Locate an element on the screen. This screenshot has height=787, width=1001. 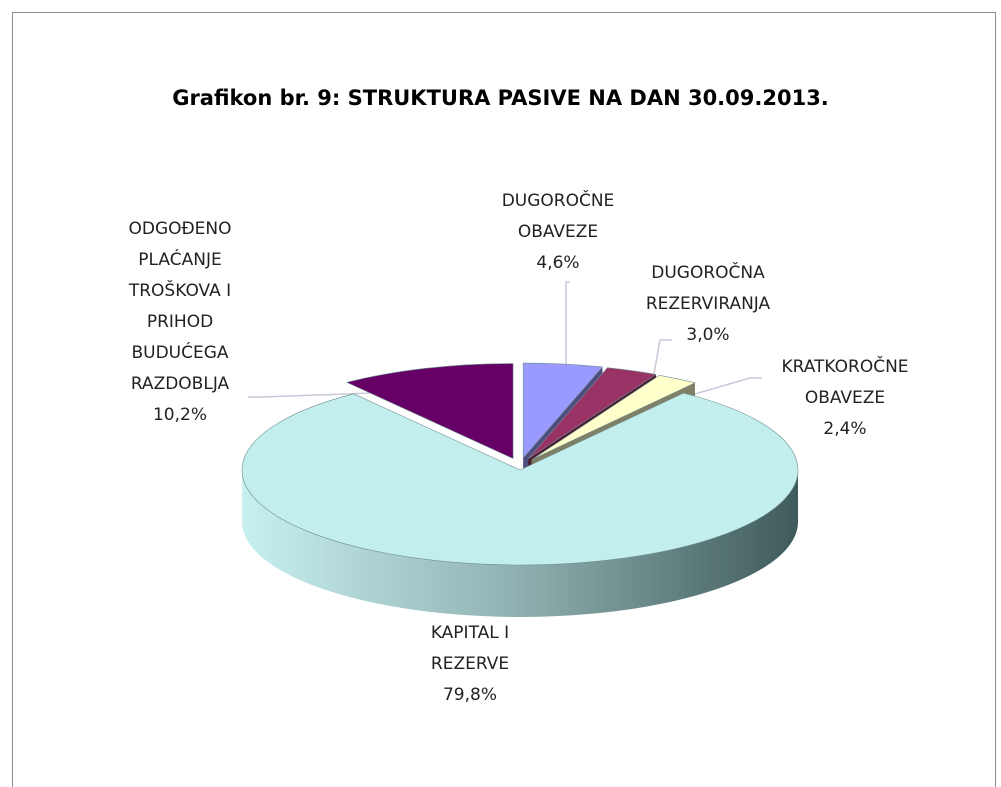
slice-label: KAPITAL I REZERVE 79,8% is located at coordinates (470, 664).